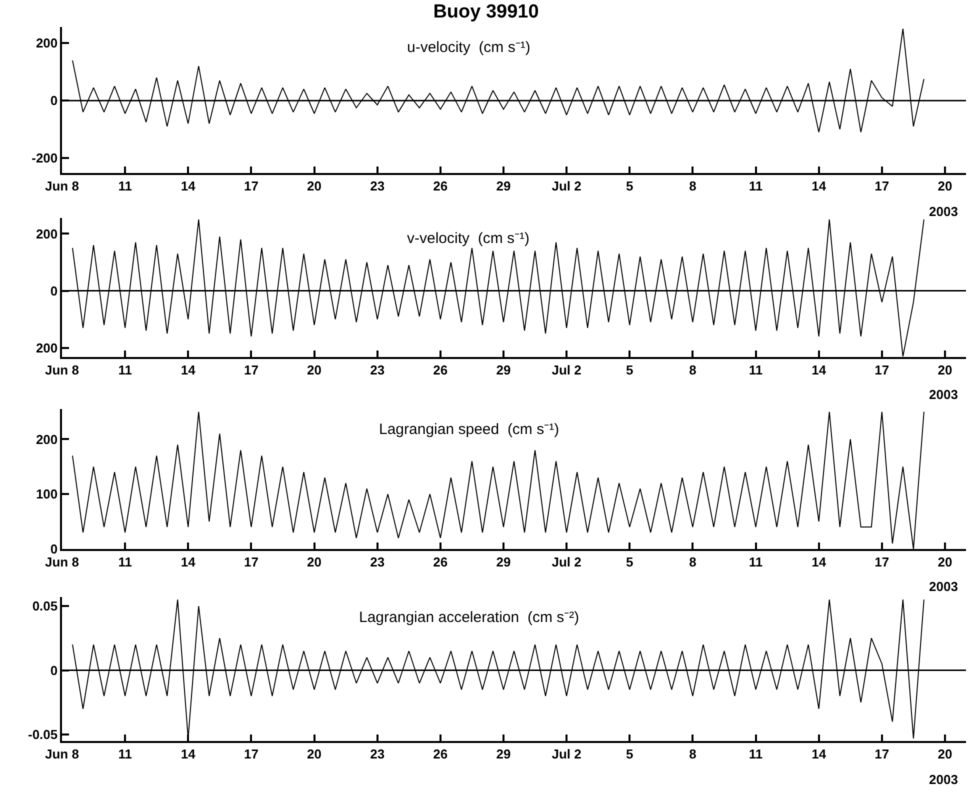  I want to click on text: Lagrangian acceleration (cm s⁻²), so click(469, 617).